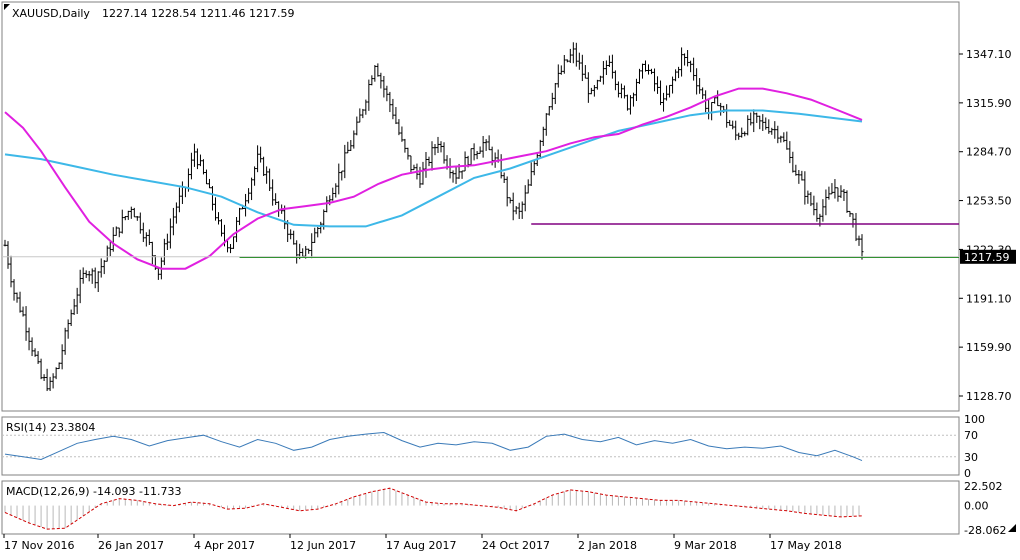  I want to click on rsi-layer, so click(480, 446).